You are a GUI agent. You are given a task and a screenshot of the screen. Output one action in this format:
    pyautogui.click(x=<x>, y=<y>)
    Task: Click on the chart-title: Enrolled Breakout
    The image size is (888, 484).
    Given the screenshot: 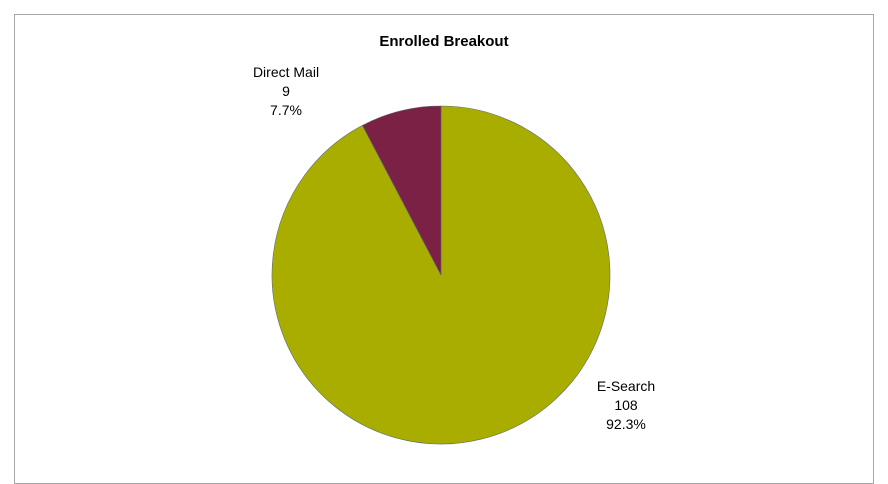 What is the action you would take?
    pyautogui.click(x=444, y=41)
    